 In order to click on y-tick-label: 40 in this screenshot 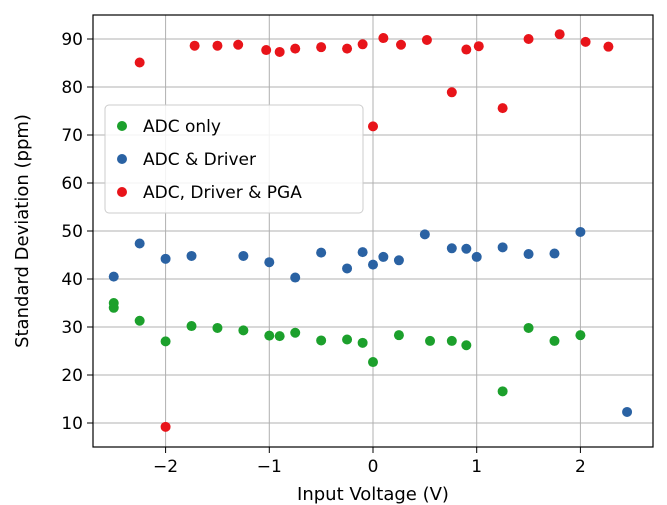, I will do `click(72, 280)`.